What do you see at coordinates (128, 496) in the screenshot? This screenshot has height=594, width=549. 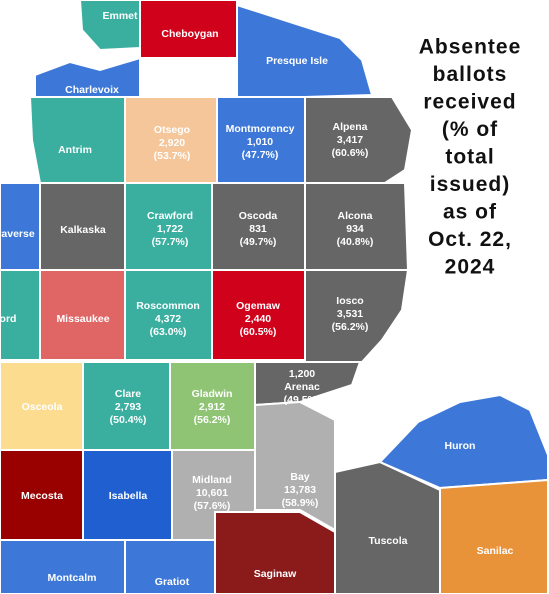 I see `county-name: Isabella` at bounding box center [128, 496].